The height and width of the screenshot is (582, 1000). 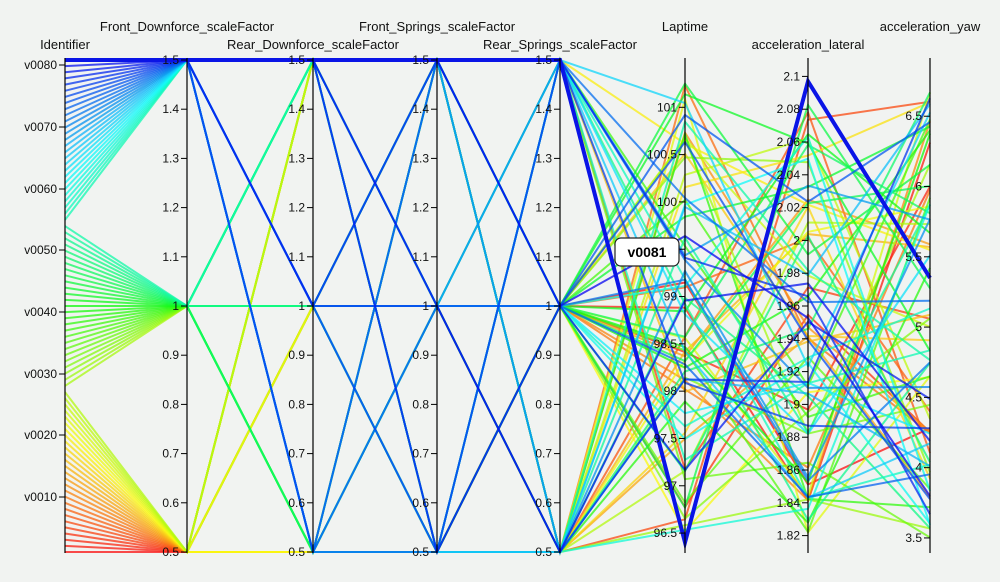 I want to click on axis-title: acceleration_yaw, so click(x=930, y=26).